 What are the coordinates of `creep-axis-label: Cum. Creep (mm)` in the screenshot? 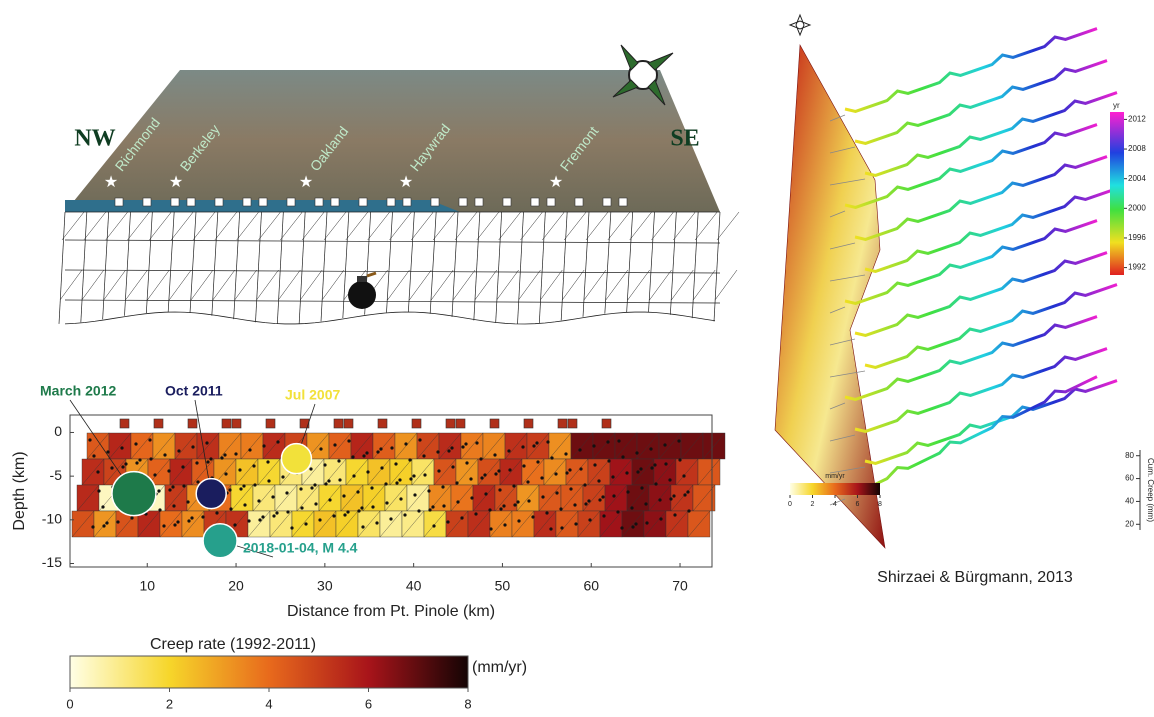 It's located at (1150, 490).